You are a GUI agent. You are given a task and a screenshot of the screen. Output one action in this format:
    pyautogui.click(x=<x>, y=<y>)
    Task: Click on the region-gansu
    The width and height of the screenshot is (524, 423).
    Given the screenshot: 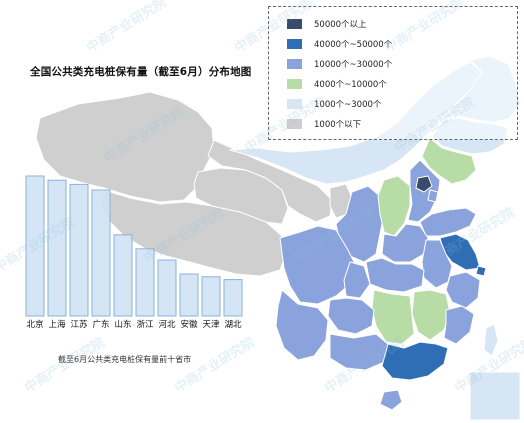 What is the action you would take?
    pyautogui.click(x=270, y=181)
    